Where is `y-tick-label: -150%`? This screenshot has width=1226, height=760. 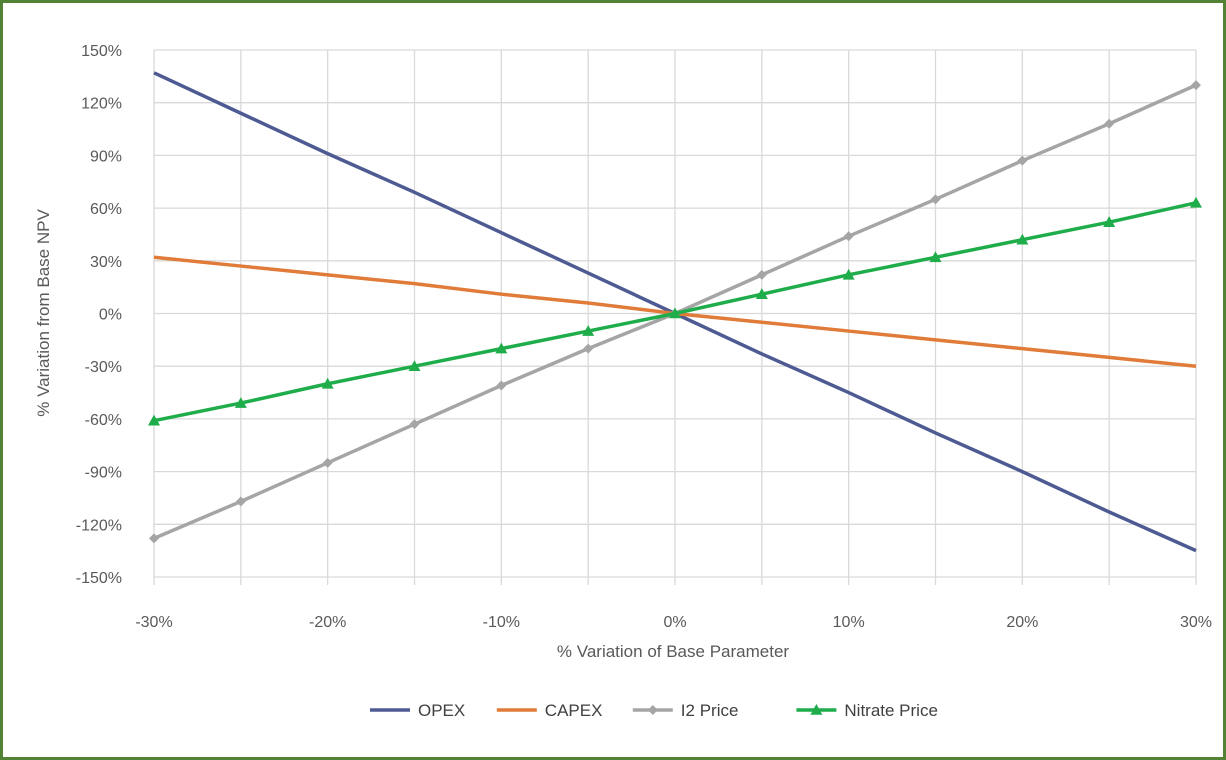 y-tick-label: -150% is located at coordinates (99, 578).